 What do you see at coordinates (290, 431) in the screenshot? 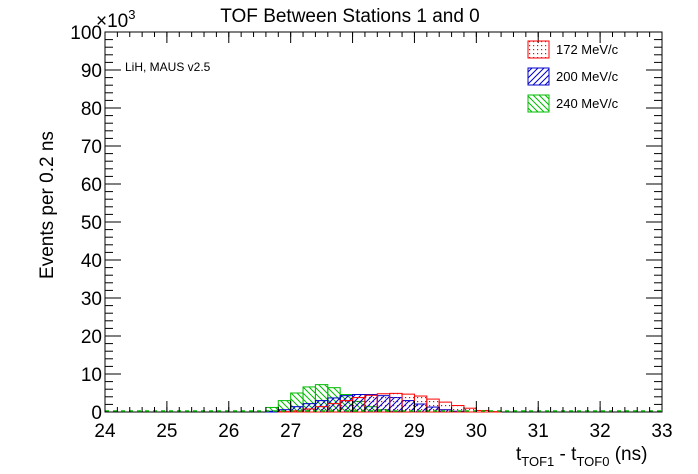
I see `x-tick-label: 27` at bounding box center [290, 431].